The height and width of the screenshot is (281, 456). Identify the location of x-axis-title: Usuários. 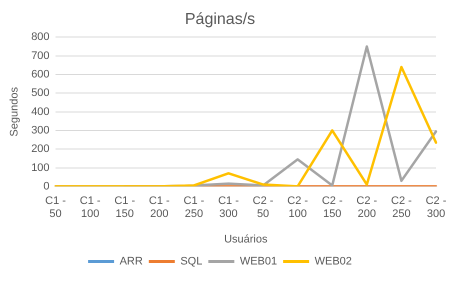
(246, 239).